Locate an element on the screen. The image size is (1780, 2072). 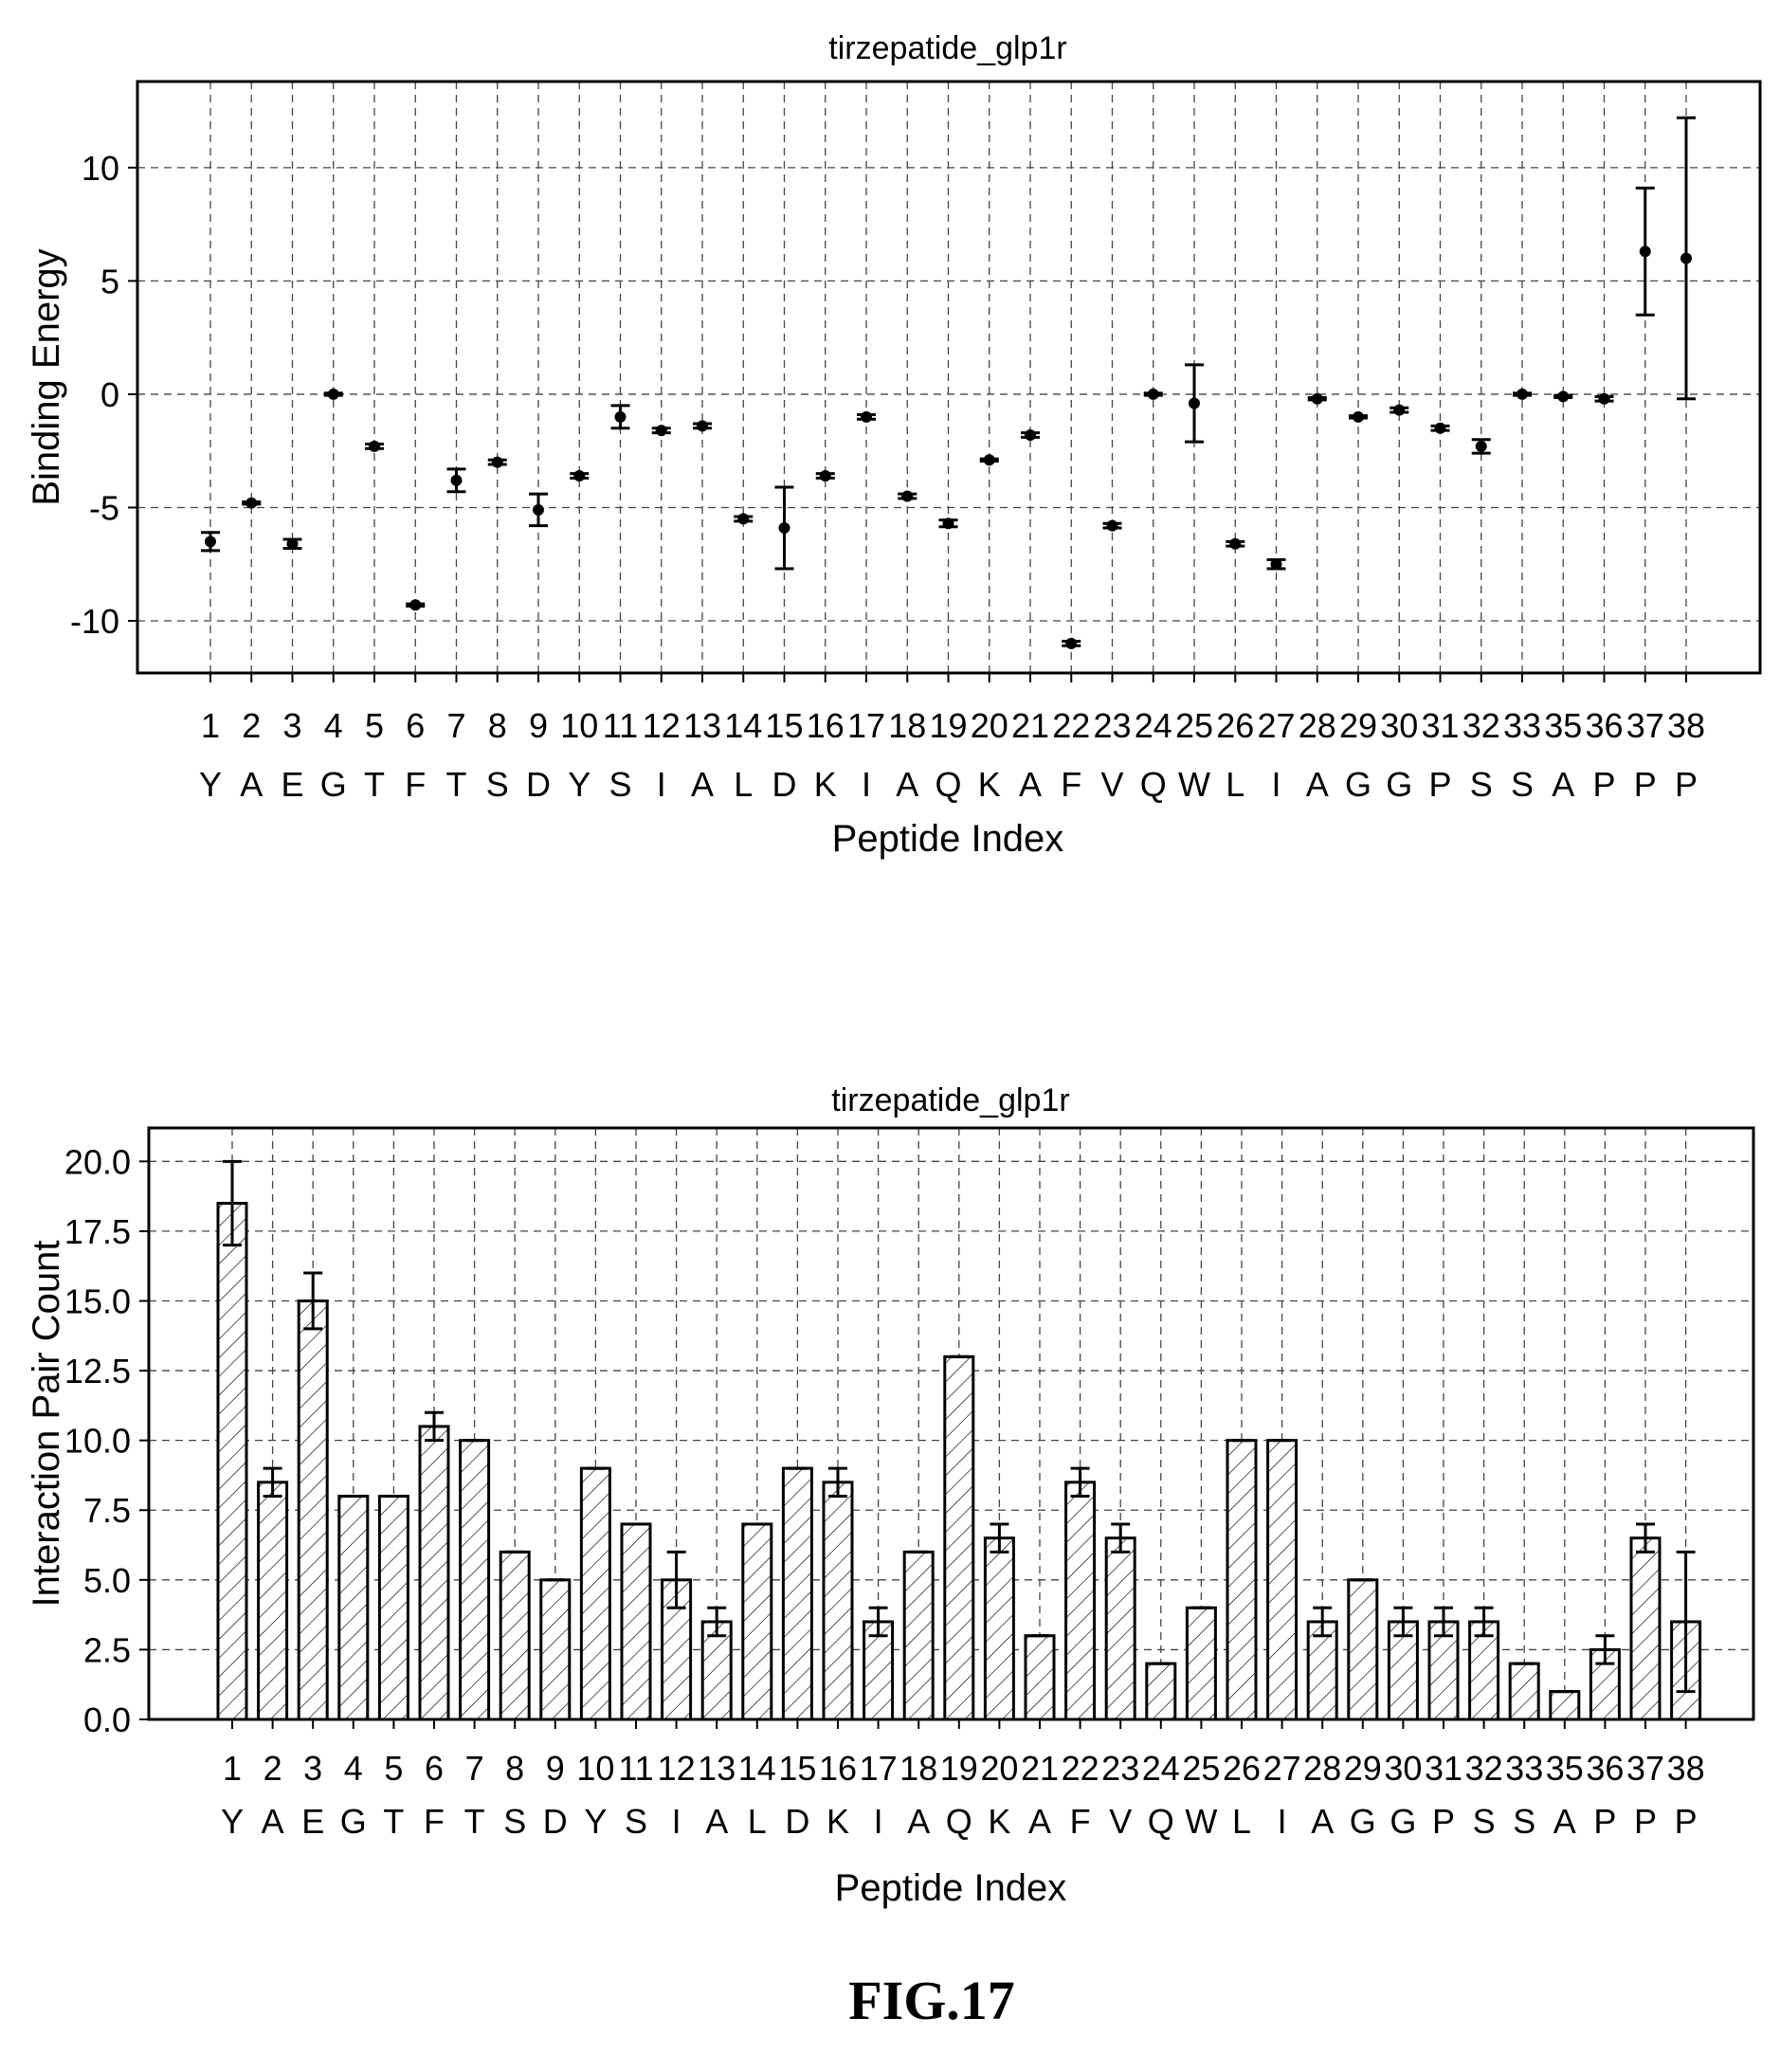
x-tick-label: 4 is located at coordinates (333, 726).